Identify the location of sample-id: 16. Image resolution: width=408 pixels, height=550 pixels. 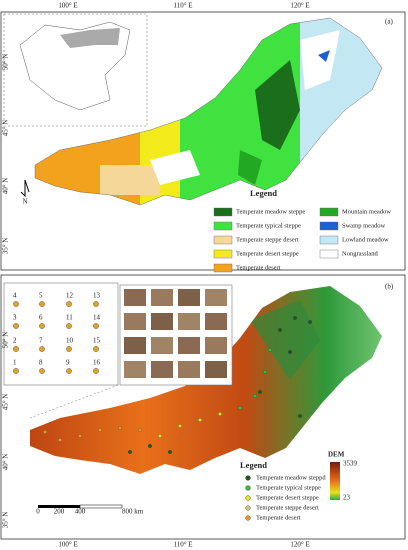
(97, 363).